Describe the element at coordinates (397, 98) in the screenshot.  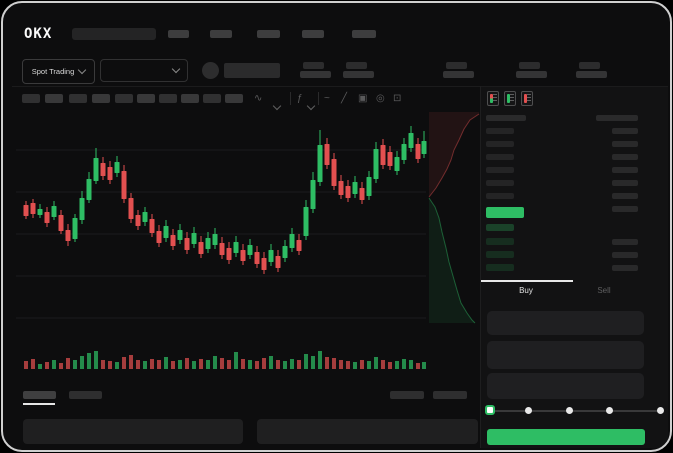
I see `fullscreen-icon: ⊡` at that location.